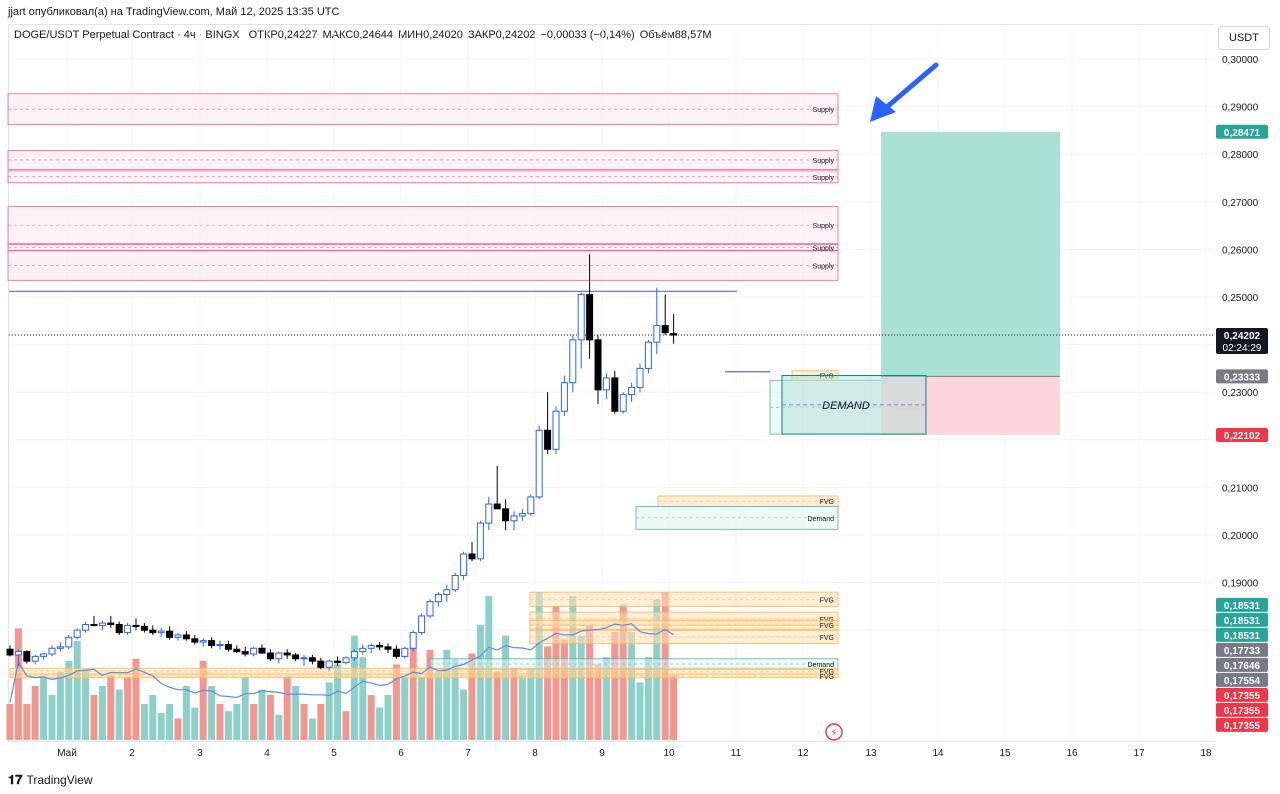 This screenshot has height=794, width=1280. I want to click on y-tick-label: 0,21000, so click(1240, 488).